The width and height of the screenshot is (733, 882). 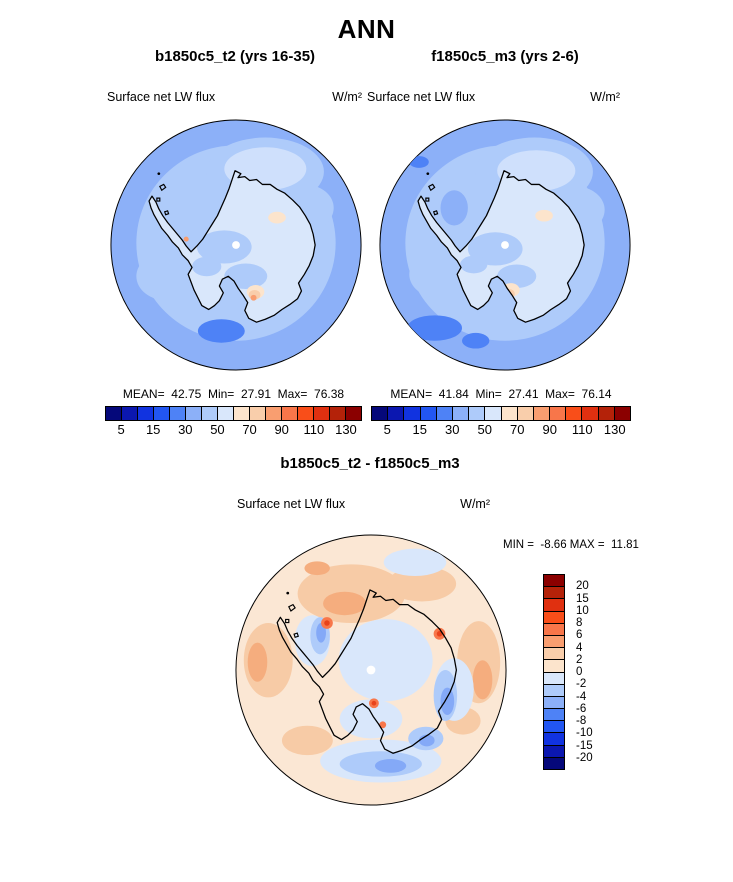 I want to click on diff-colorbar, so click(x=554, y=672).